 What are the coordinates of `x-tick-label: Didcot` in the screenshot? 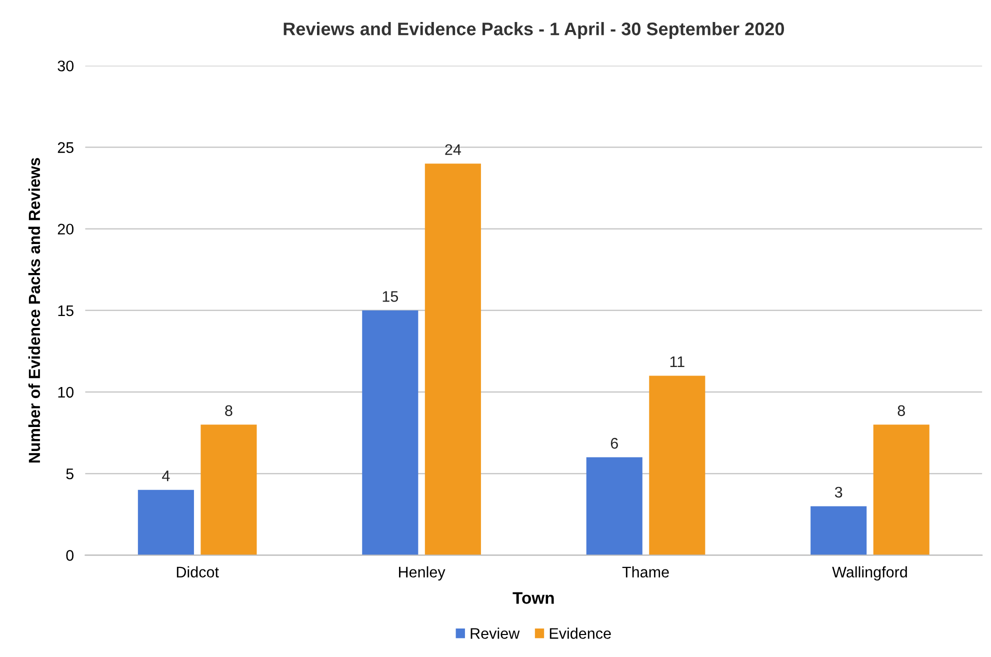 It's located at (197, 572).